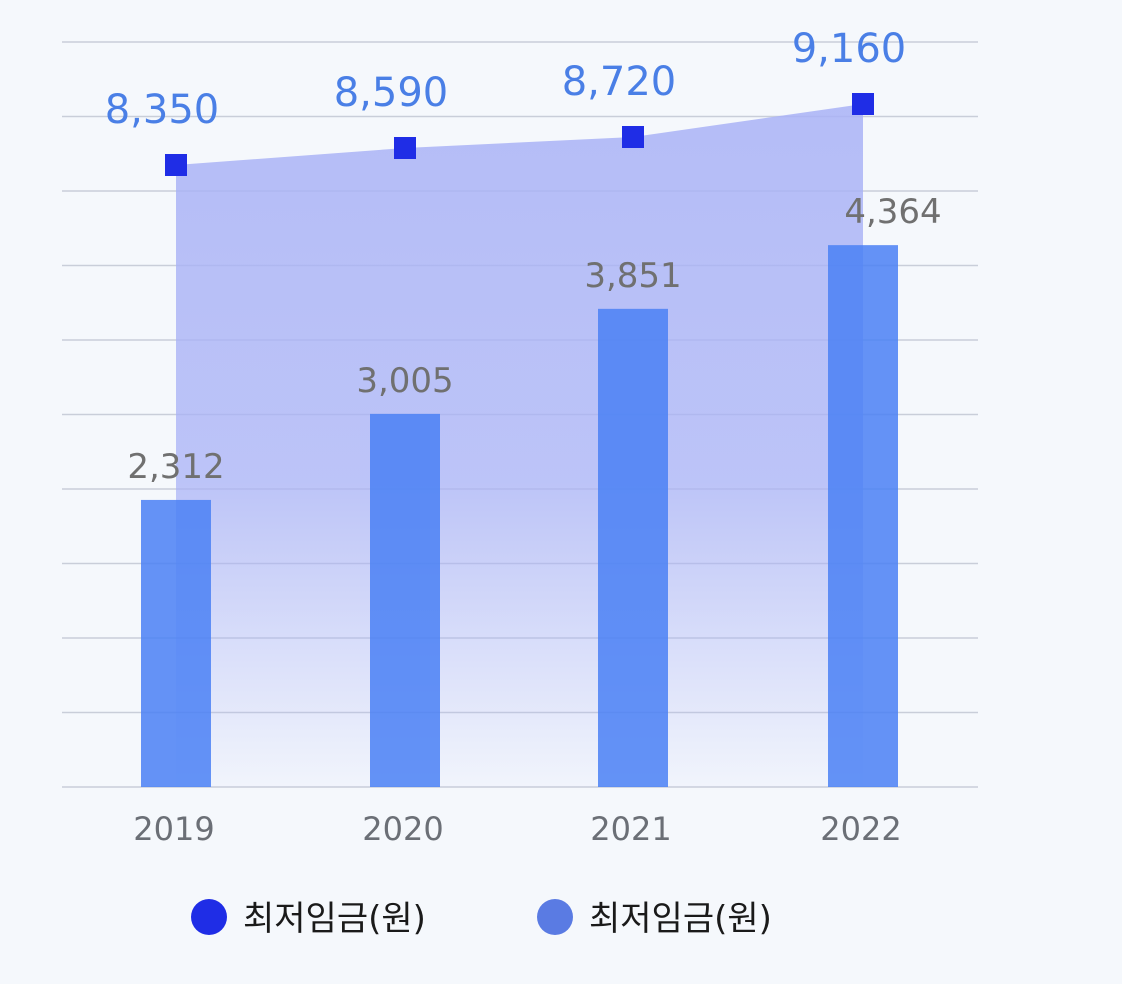 The height and width of the screenshot is (984, 1122). What do you see at coordinates (860, 829) in the screenshot?
I see `x-tick-label: 2022` at bounding box center [860, 829].